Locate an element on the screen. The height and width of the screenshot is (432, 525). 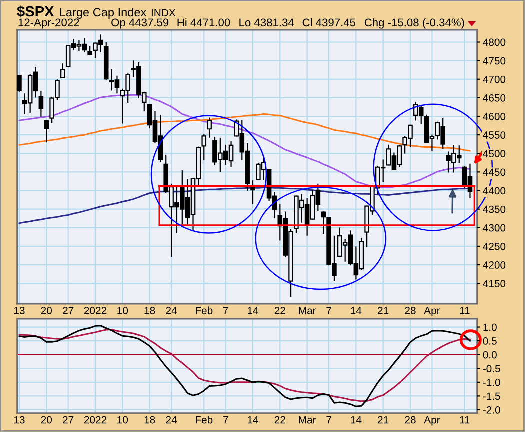
text: Chg -15.08 (-0.34%) is located at coordinates (414, 23).